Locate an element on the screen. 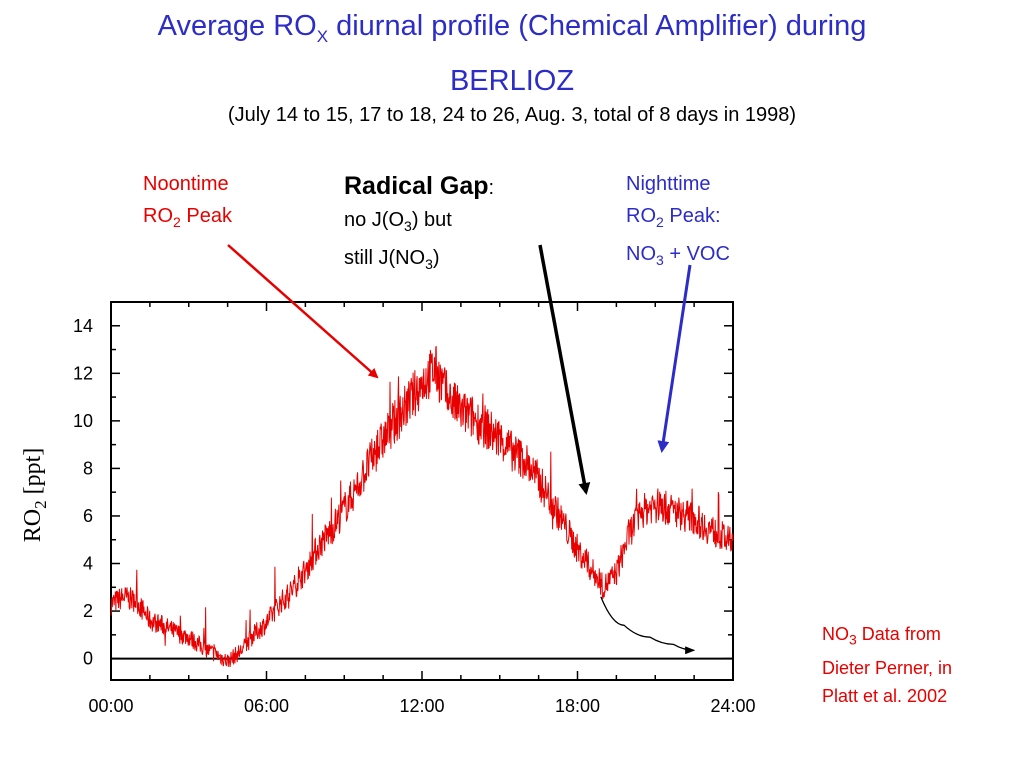 This screenshot has width=1024, height=768. y-tick-label: 6 is located at coordinates (88, 516).